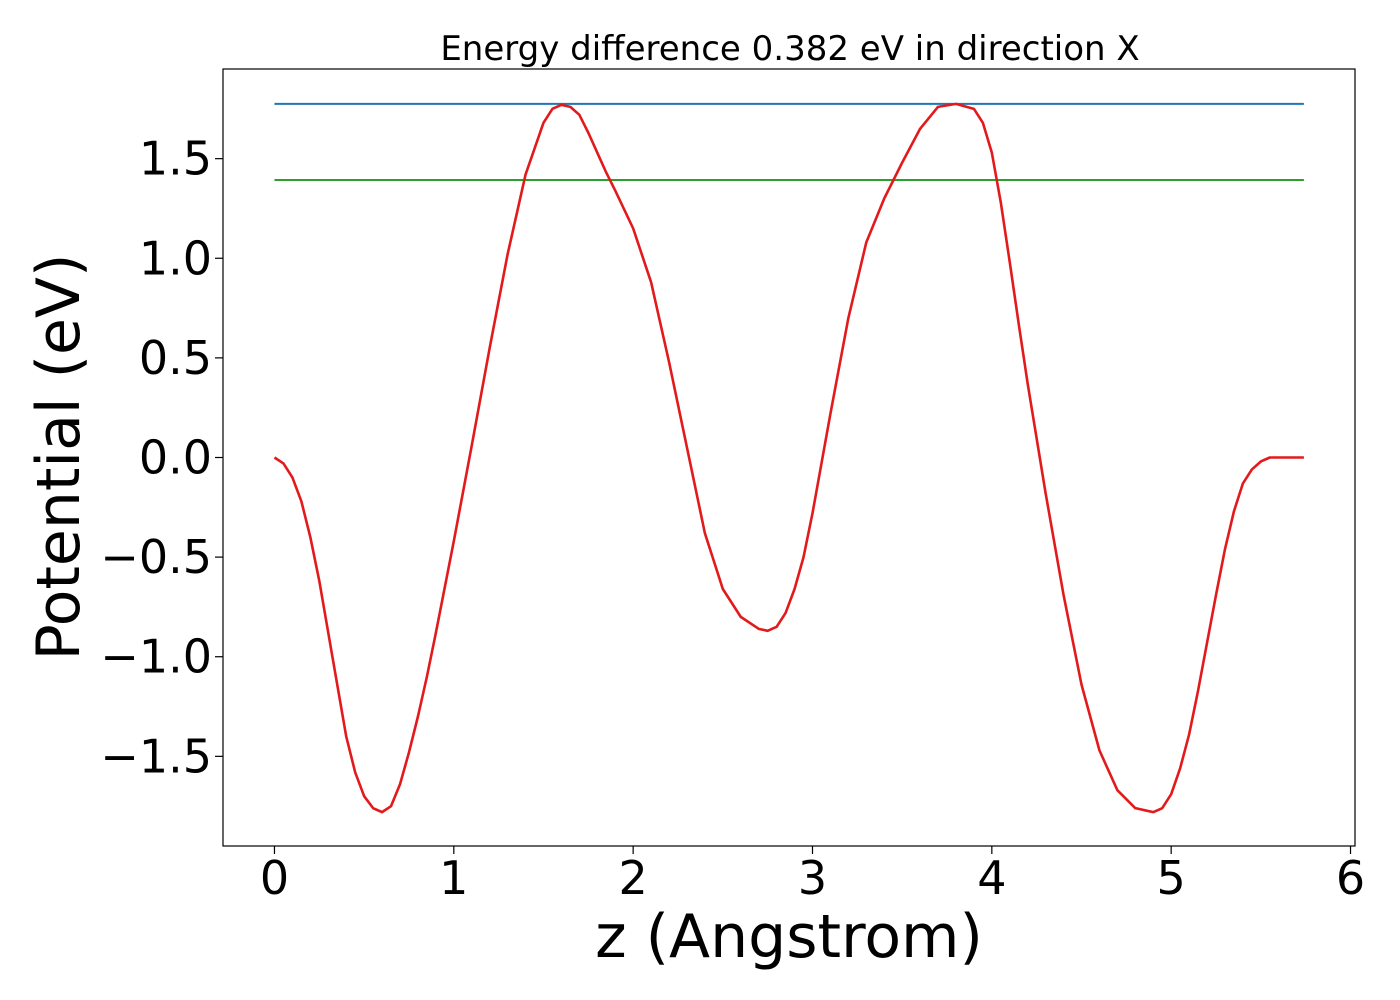 The width and height of the screenshot is (1400, 1000). I want to click on y-tick-label: 1.5, so click(175, 159).